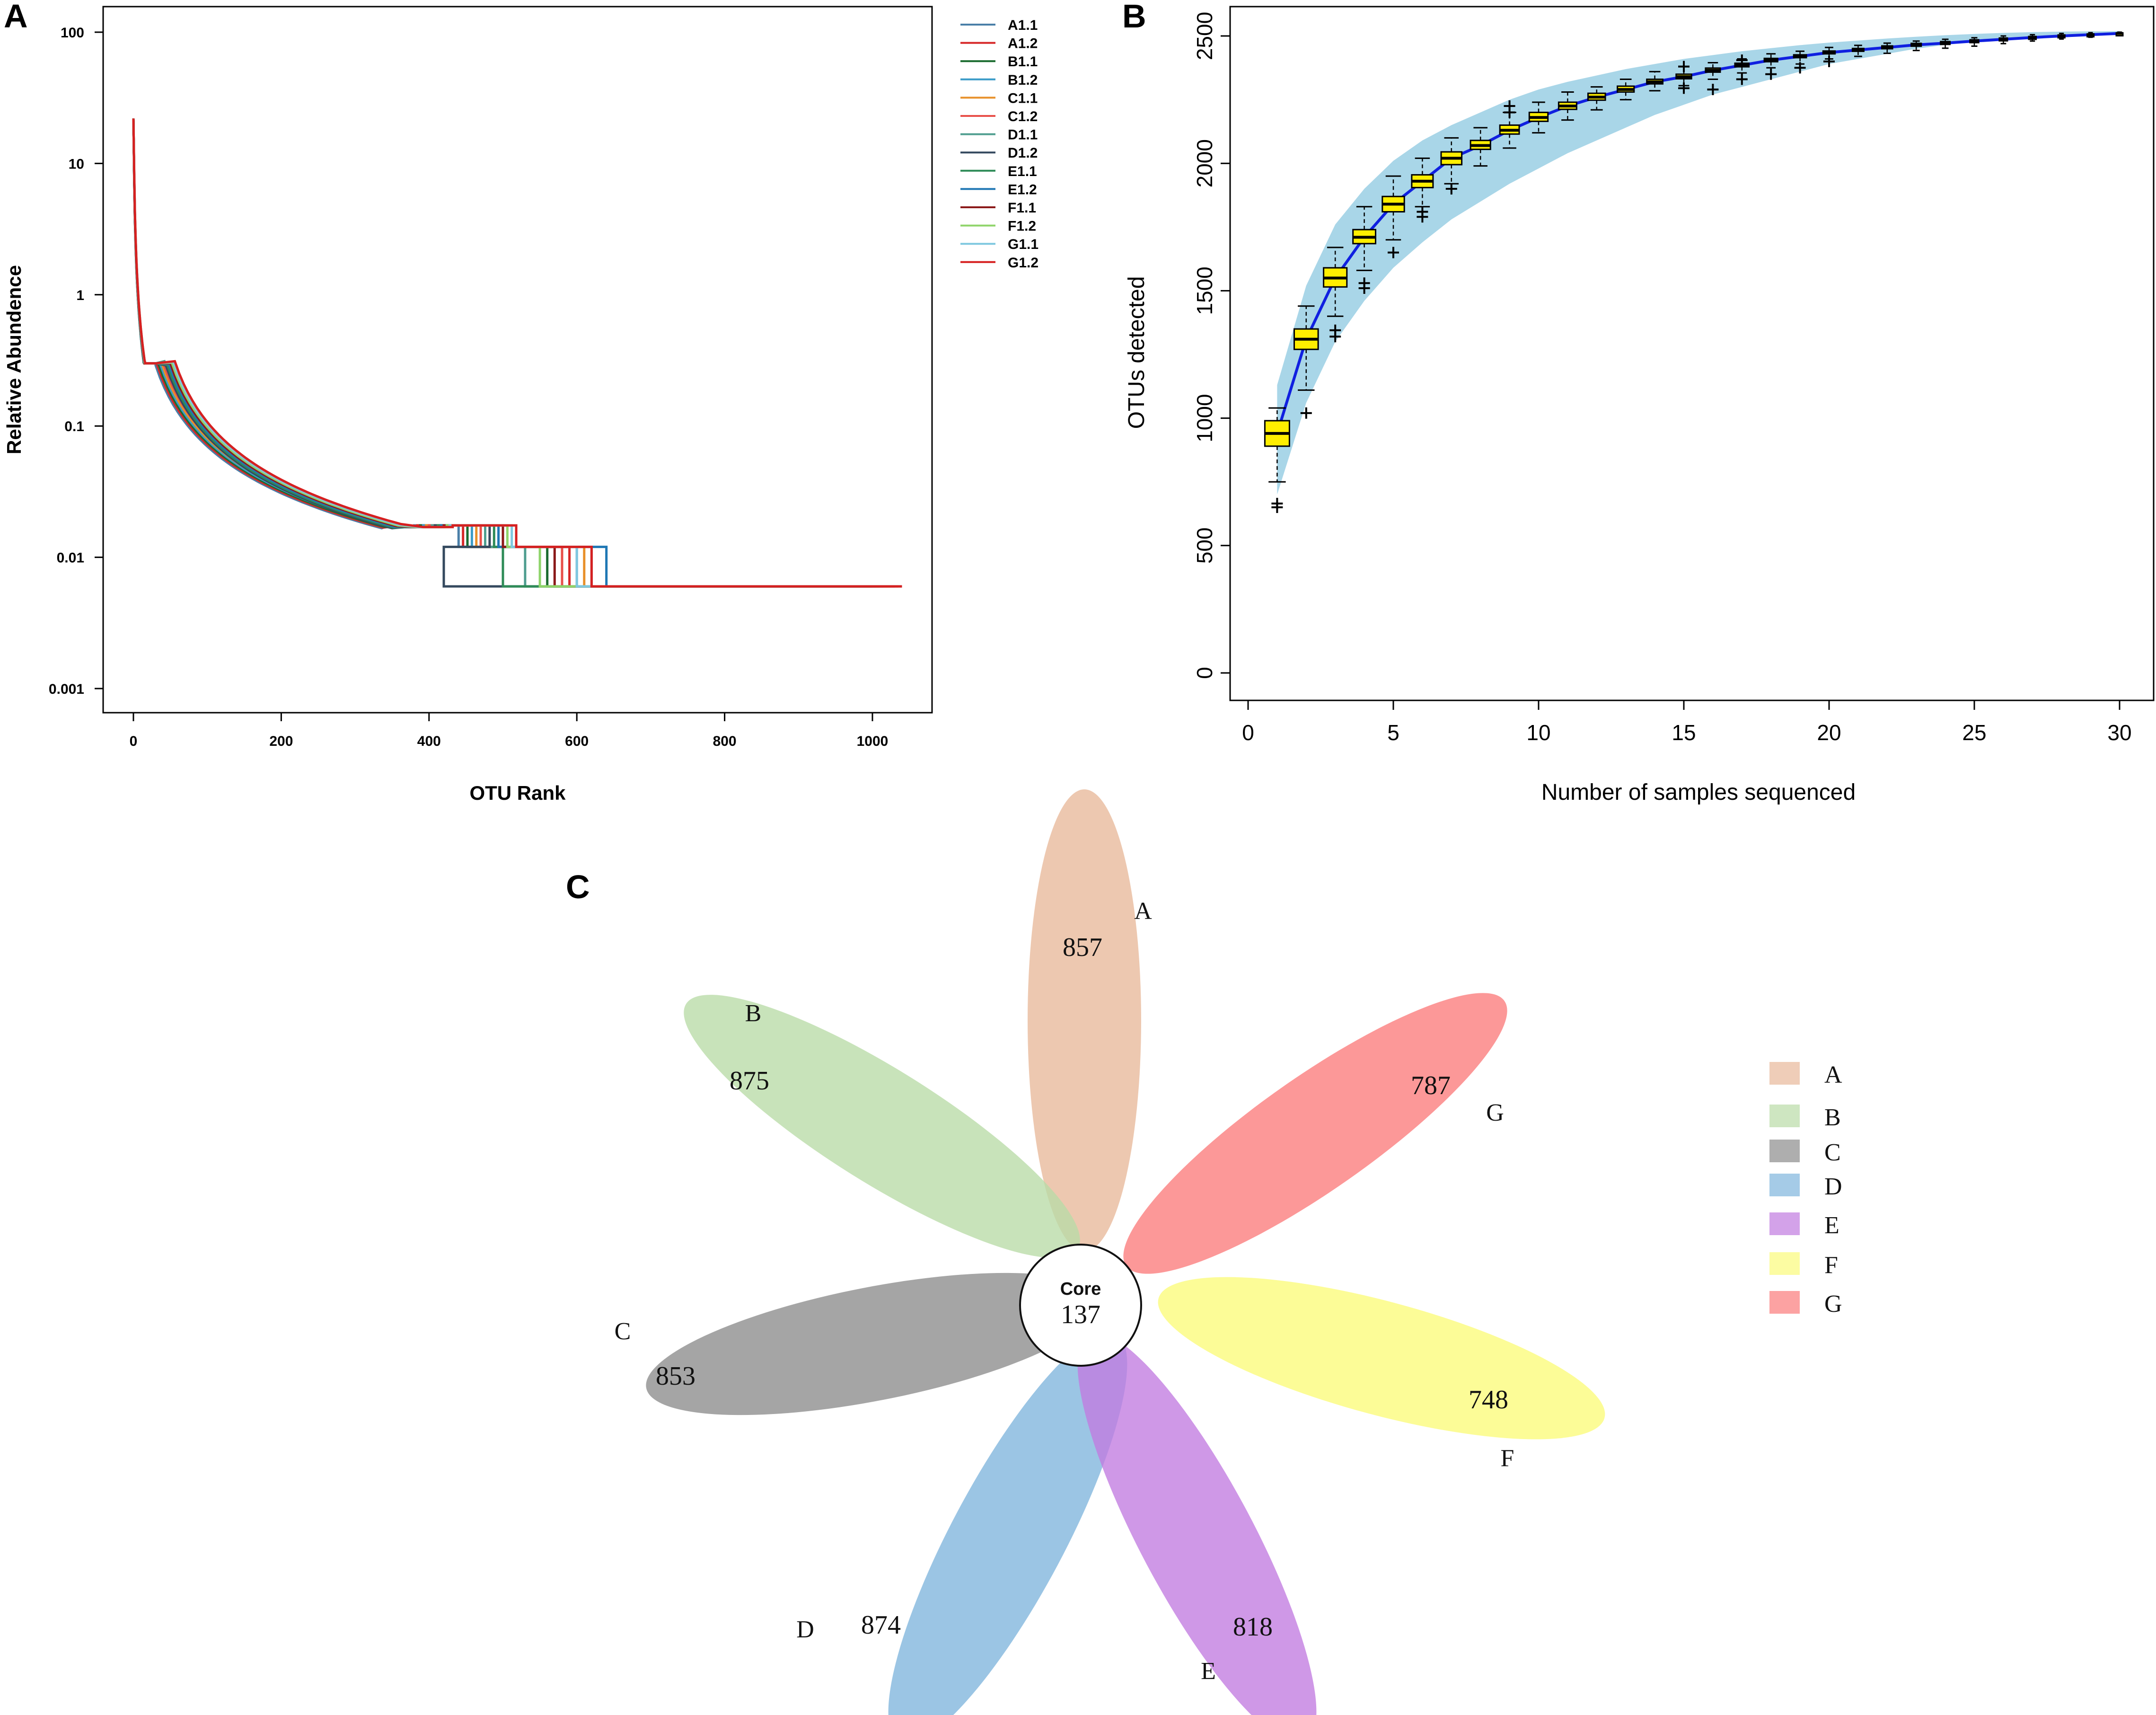 The image size is (2156, 1715). Describe the element at coordinates (1204, 673) in the screenshot. I see `b-y-tick-label: 0` at that location.